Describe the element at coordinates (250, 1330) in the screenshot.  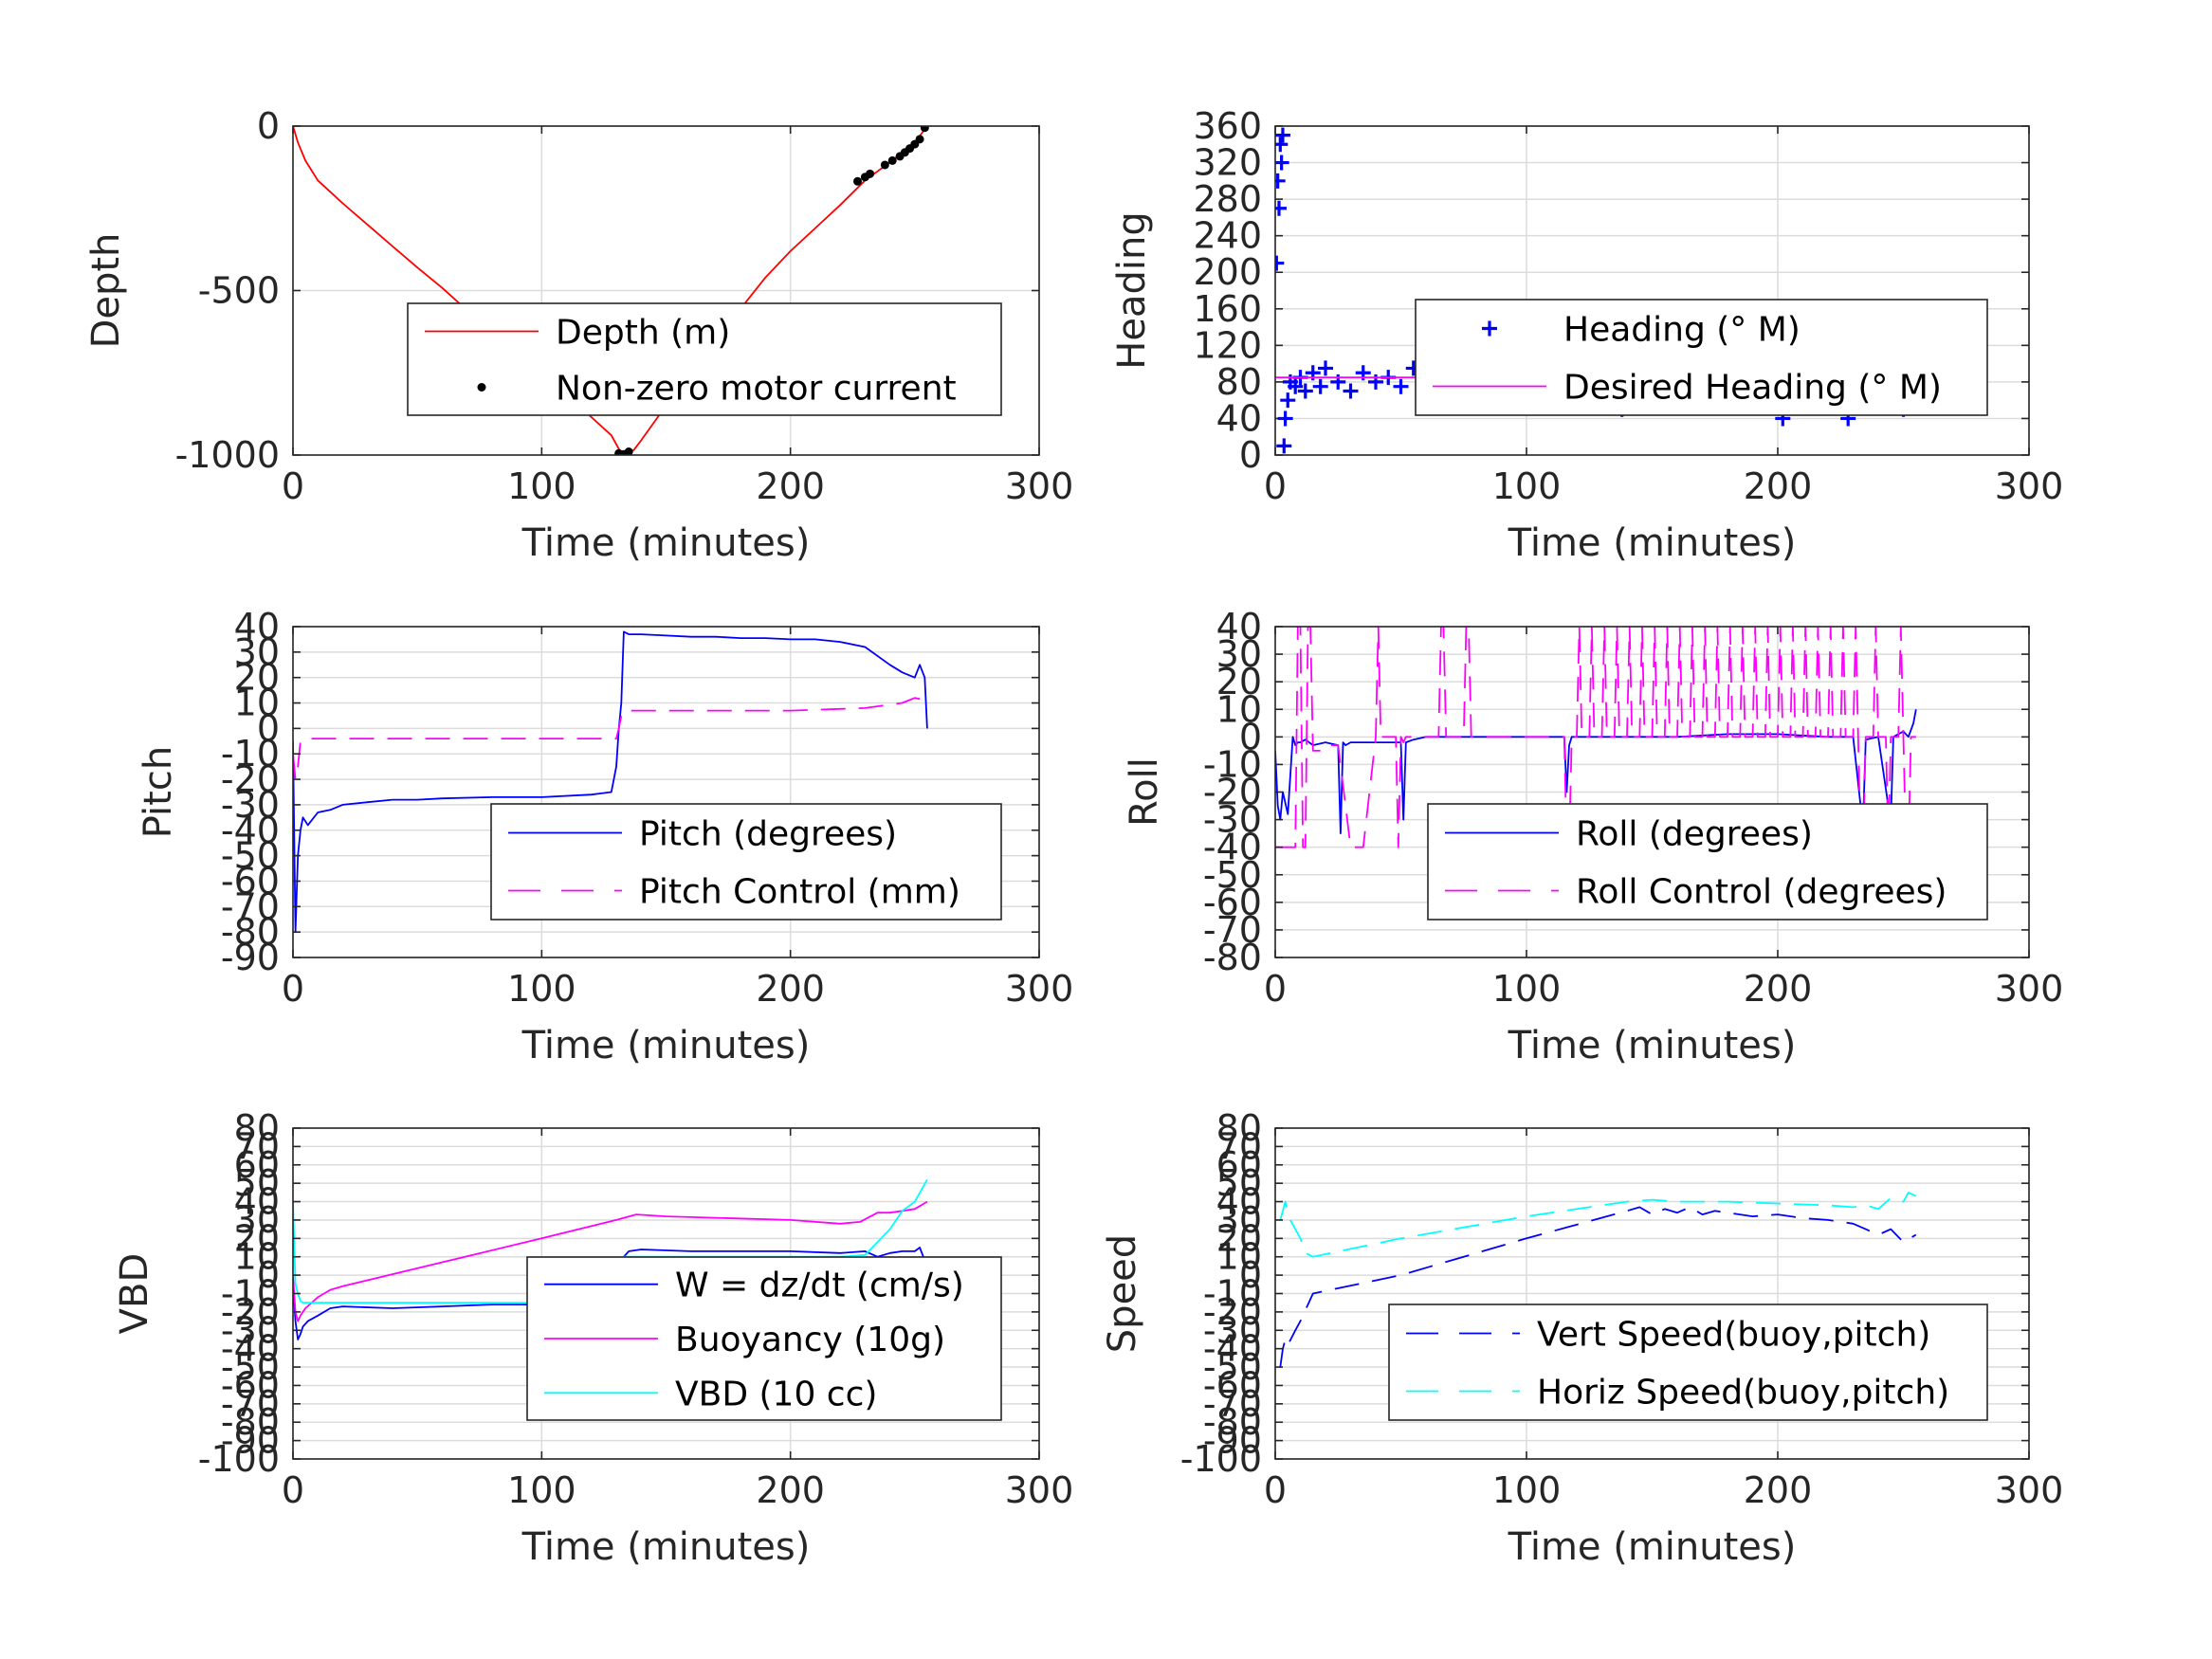
I see `vbd-ytick-label: -30` at that location.